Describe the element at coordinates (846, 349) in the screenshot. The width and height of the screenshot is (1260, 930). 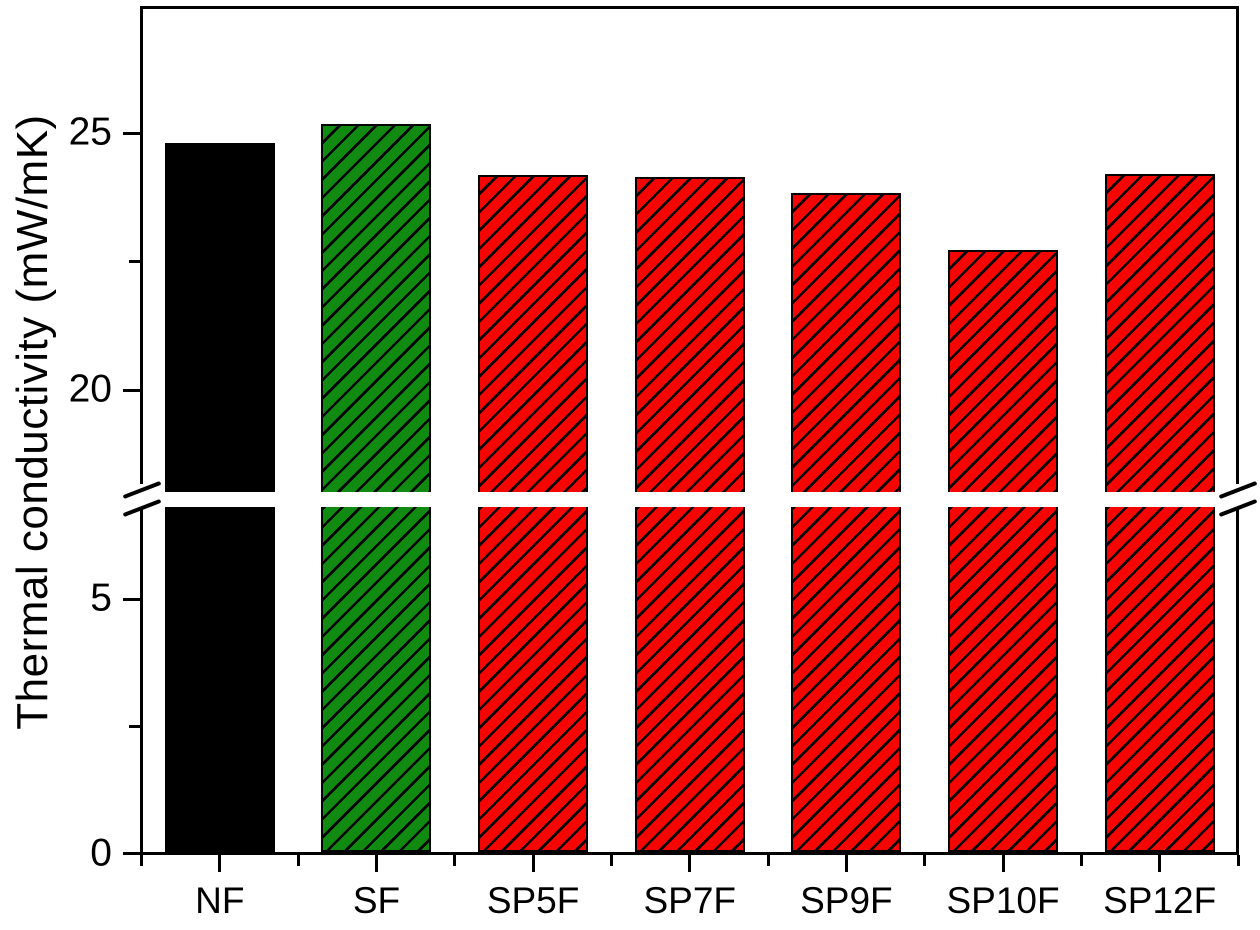
I see `bar-SP9F-upper-segment` at that location.